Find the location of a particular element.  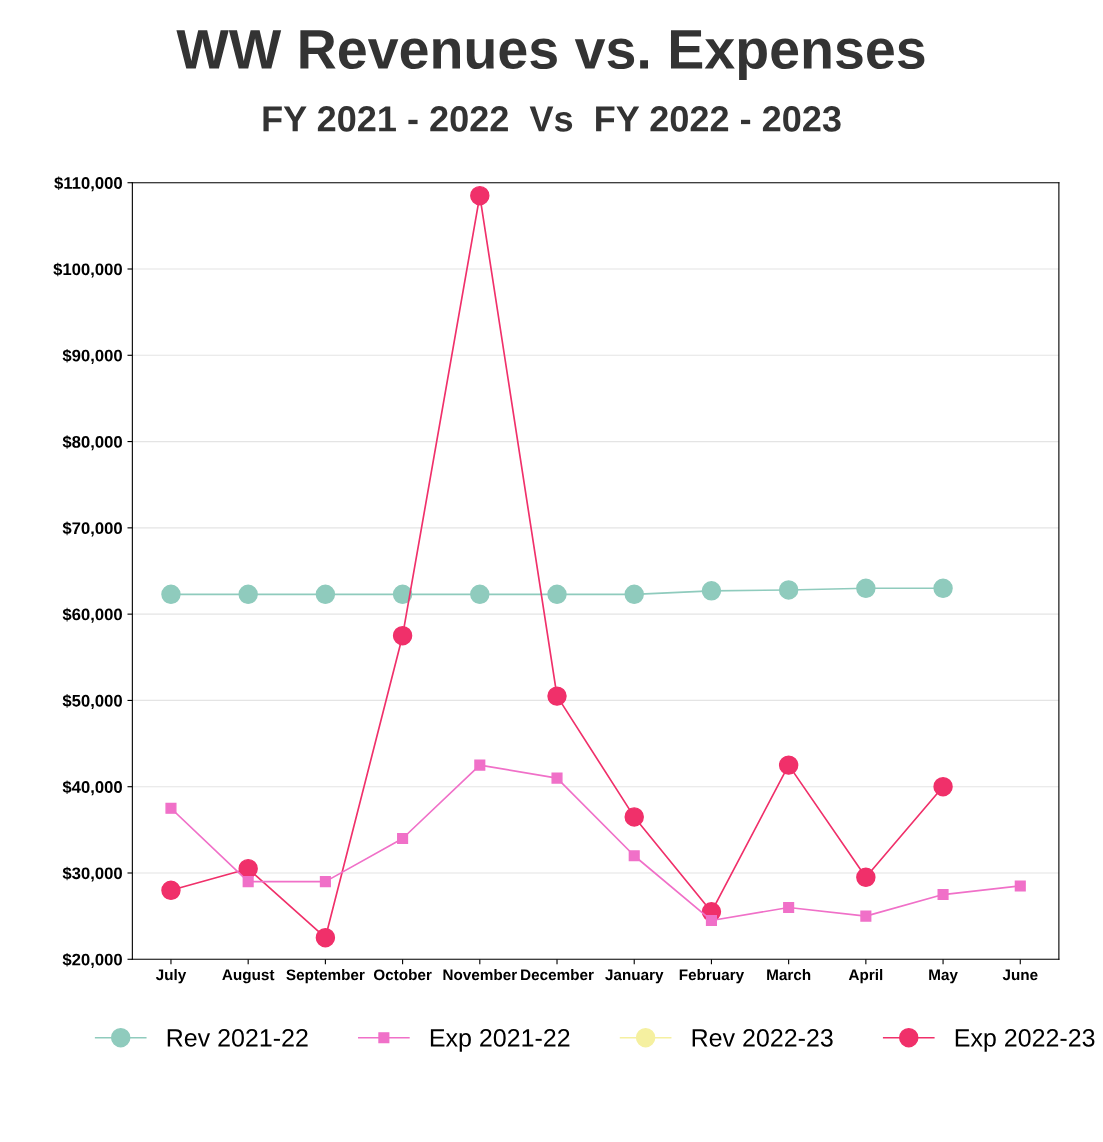

x-tick-label: May is located at coordinates (943, 976).